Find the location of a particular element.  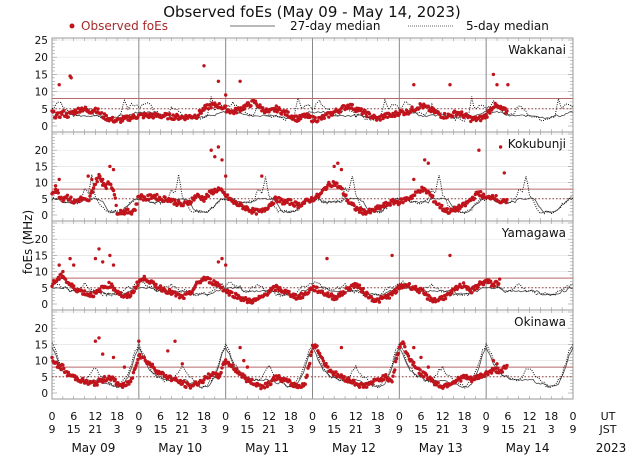

station-label: Wakkanai is located at coordinates (537, 50).